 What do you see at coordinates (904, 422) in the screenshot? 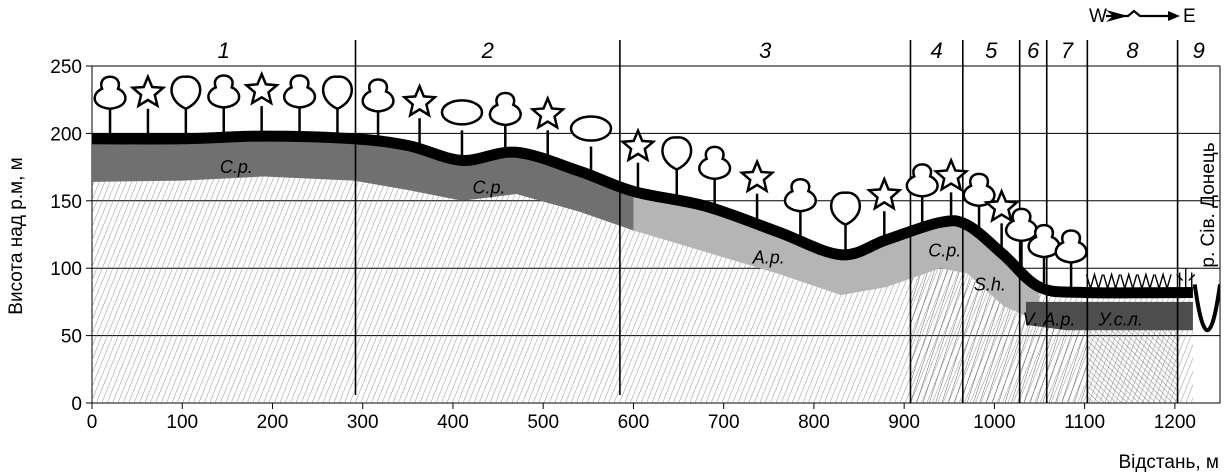
I see `x-tick-label: 900` at bounding box center [904, 422].